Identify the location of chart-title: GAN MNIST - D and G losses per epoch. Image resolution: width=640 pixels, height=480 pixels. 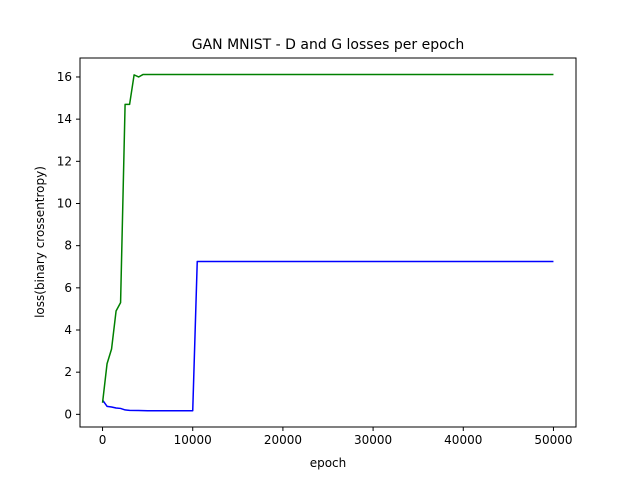
(328, 45).